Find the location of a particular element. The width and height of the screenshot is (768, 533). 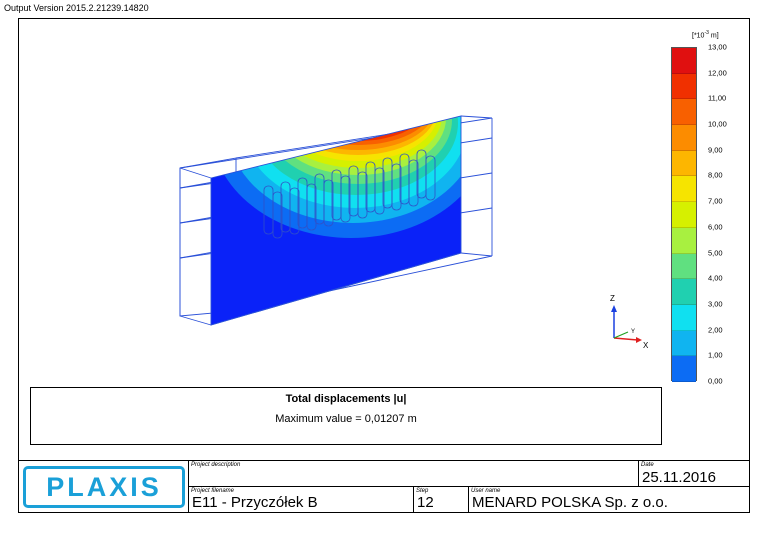

color-scale-label: 13,00 is located at coordinates (717, 47).